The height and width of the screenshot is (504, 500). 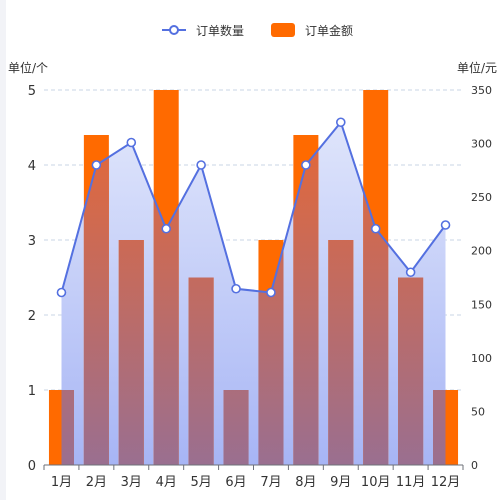 What do you see at coordinates (283, 30) in the screenshot?
I see `legend-bar-swatch` at bounding box center [283, 30].